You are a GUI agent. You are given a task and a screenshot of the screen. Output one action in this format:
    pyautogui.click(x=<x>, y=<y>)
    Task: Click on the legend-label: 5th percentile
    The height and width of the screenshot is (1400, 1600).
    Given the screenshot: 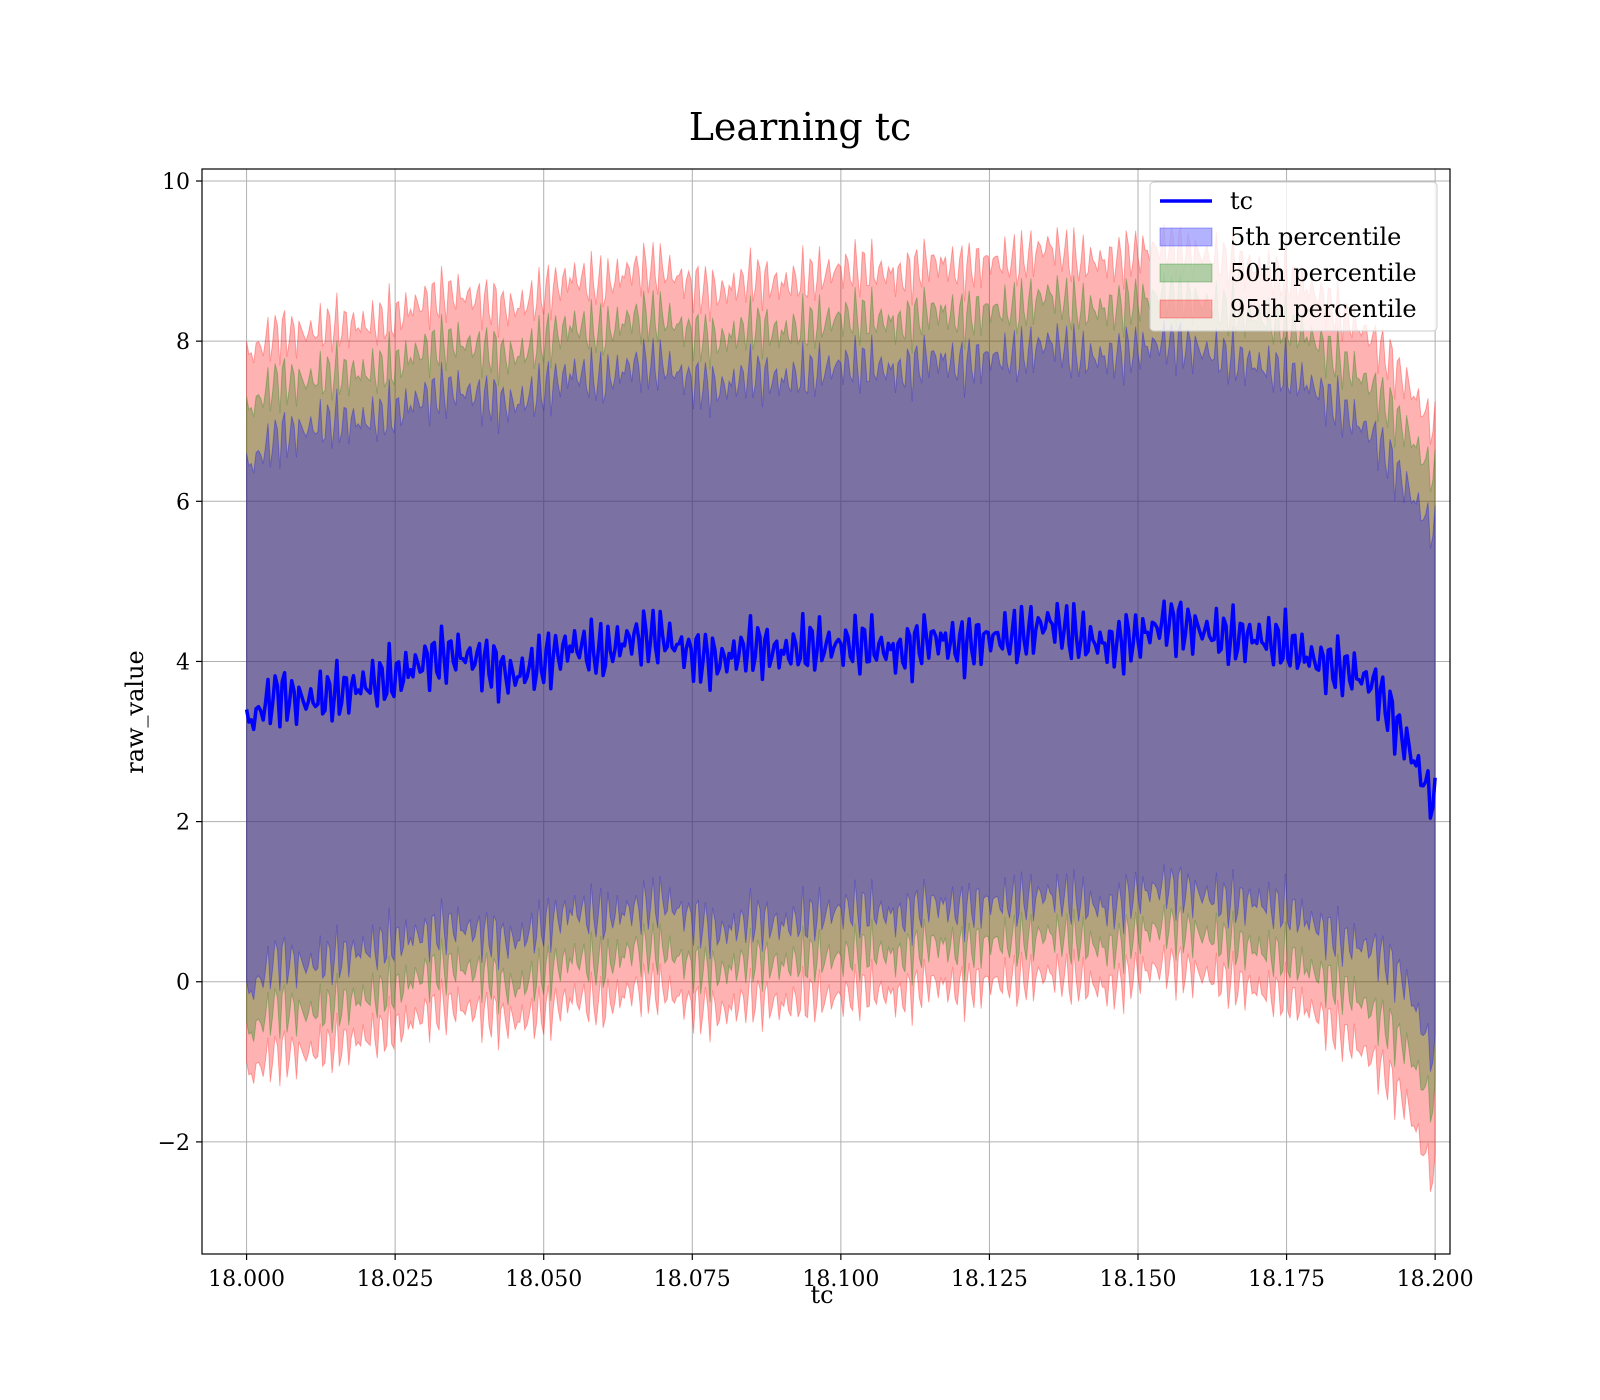 What is the action you would take?
    pyautogui.click(x=1315, y=237)
    